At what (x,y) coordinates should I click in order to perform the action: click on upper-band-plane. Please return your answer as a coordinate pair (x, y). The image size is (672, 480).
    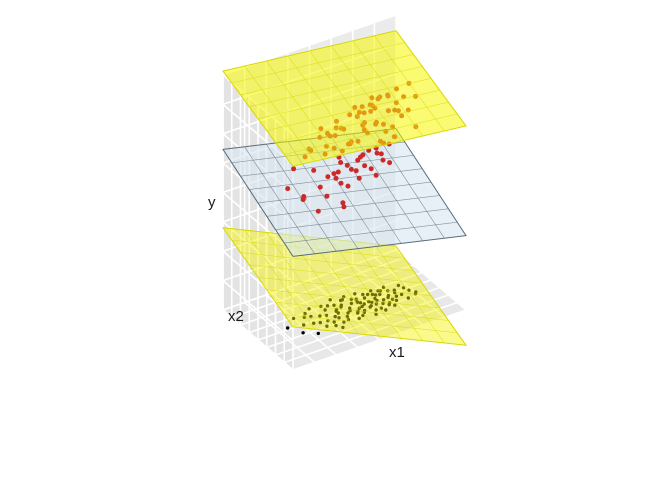
    Looking at the image, I should click on (344, 98).